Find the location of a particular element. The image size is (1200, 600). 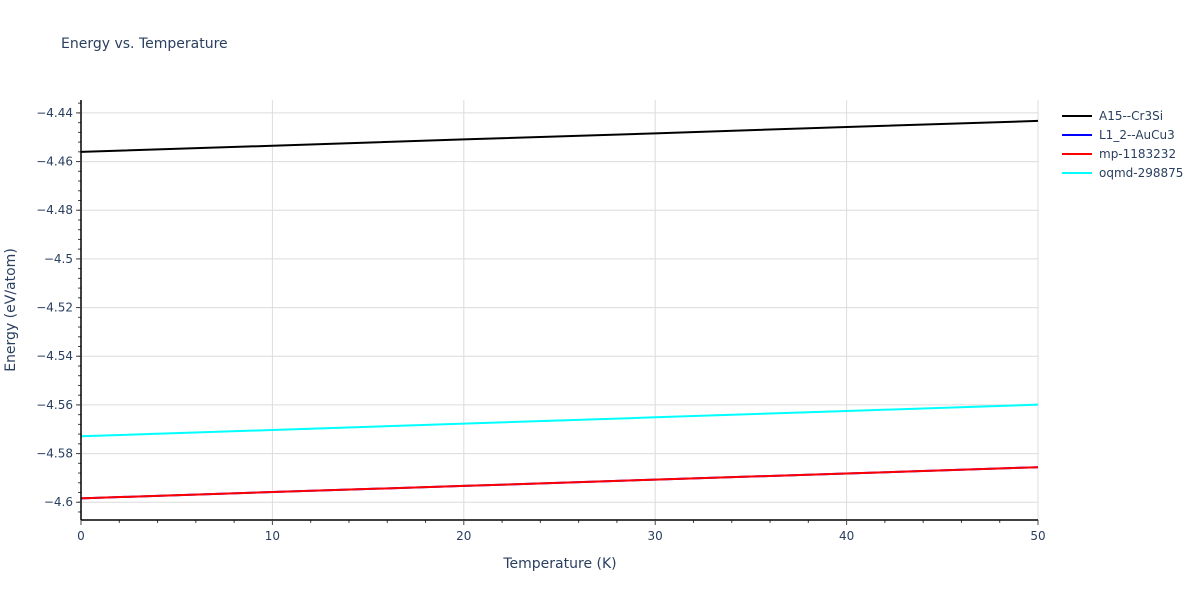

svg-text: −4.58 is located at coordinates (54, 454).